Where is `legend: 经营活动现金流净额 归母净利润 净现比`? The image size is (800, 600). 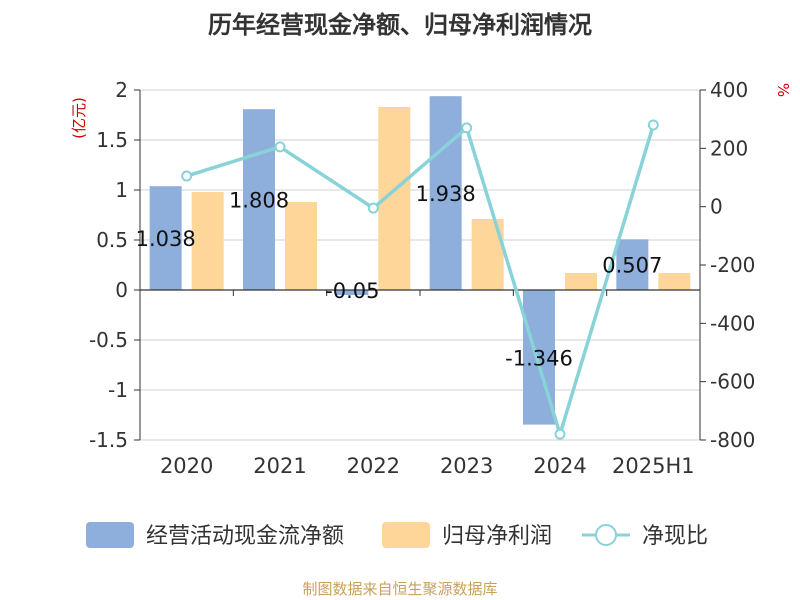
legend: 经营活动现金流净额 归母净利润 净现比 is located at coordinates (397, 535).